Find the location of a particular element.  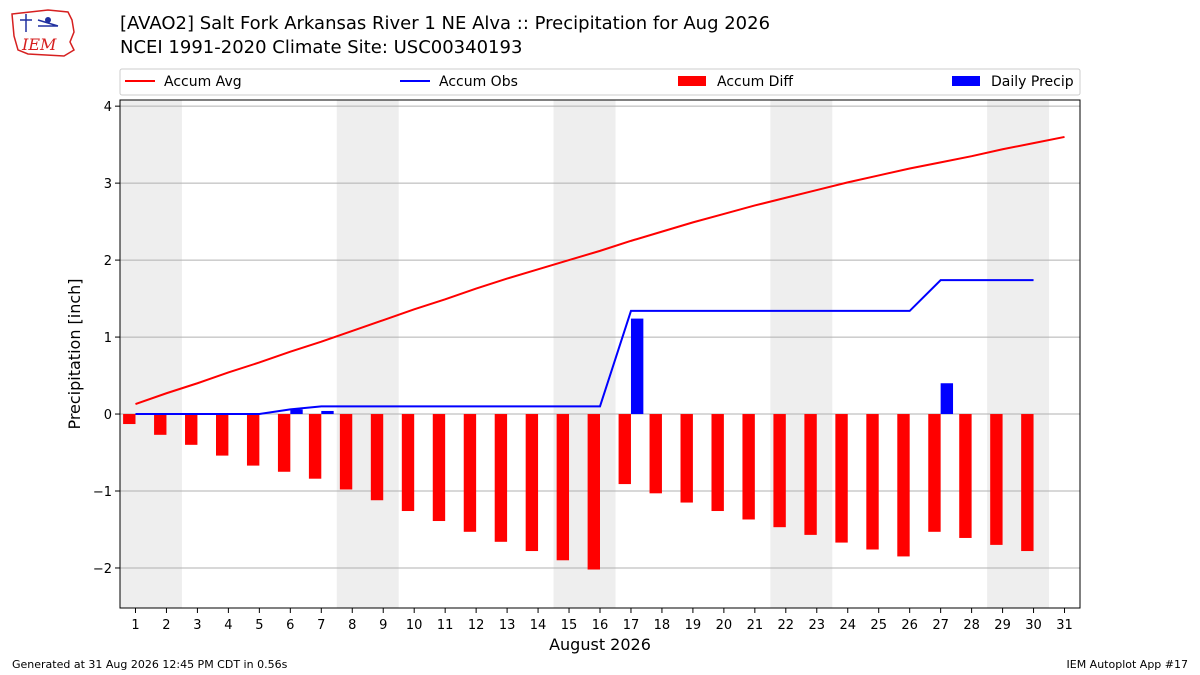

legend-label-2: Accum Diff is located at coordinates (755, 82).